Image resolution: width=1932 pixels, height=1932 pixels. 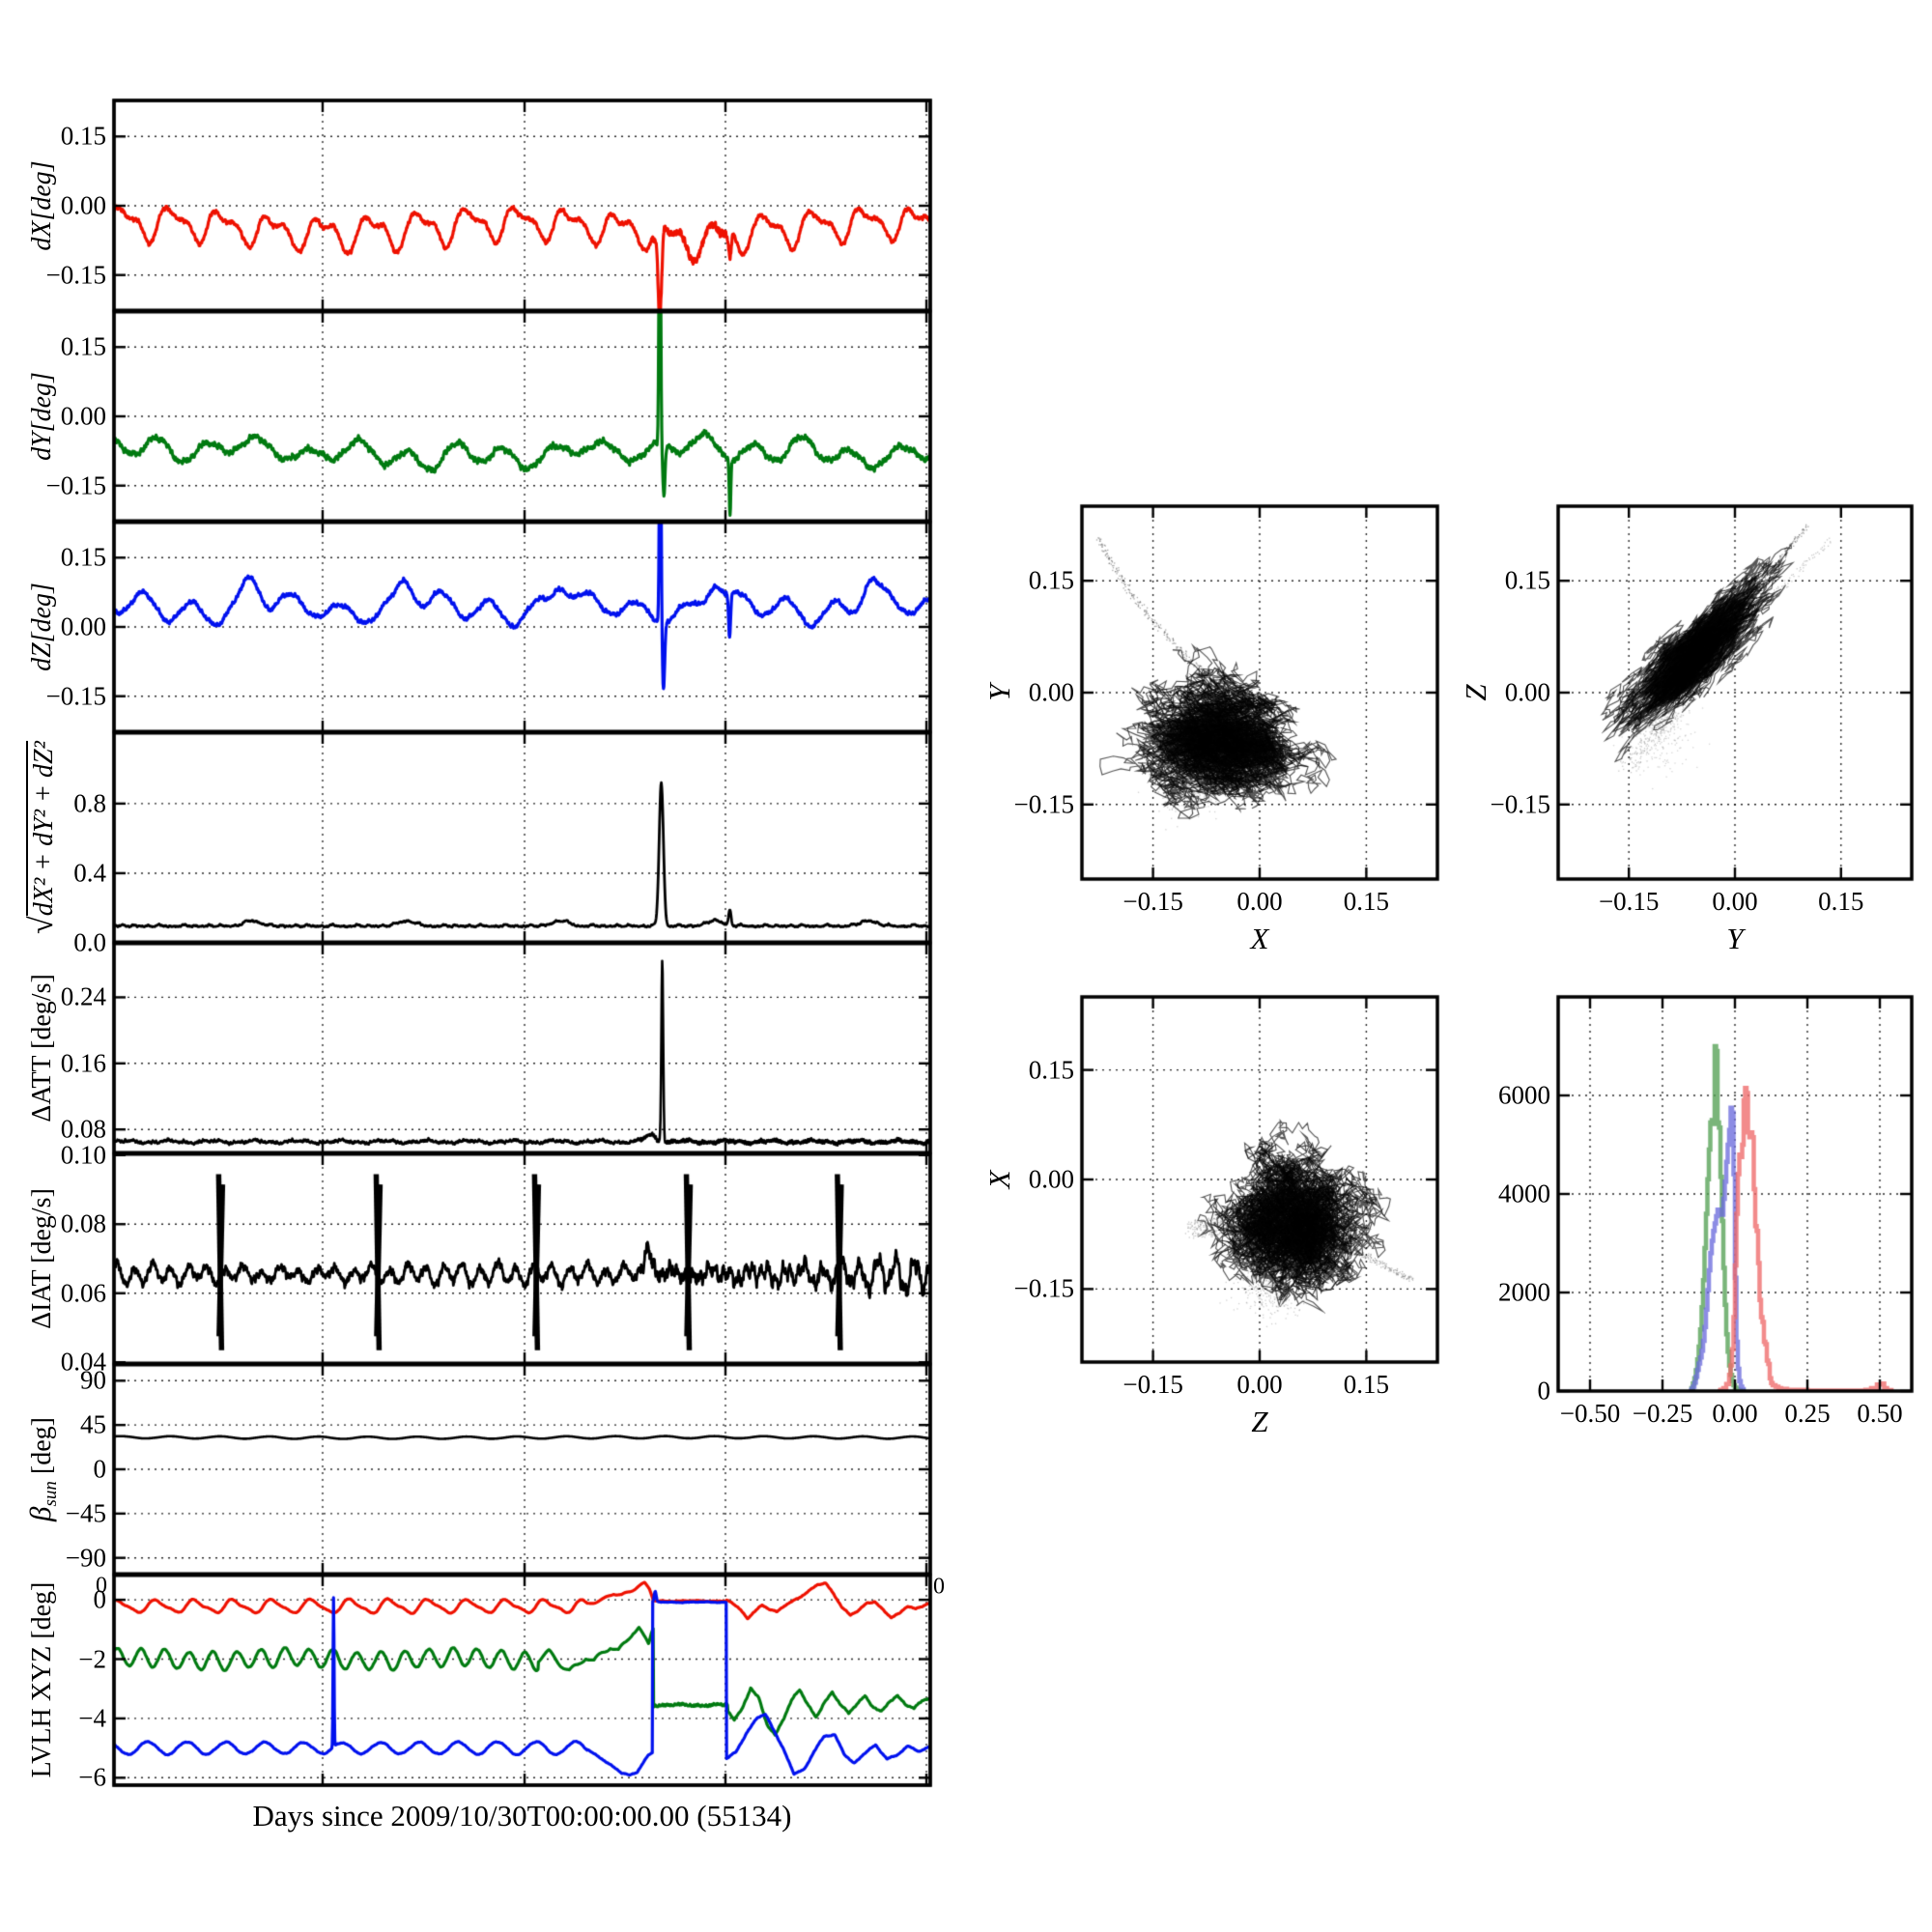 What do you see at coordinates (1880, 1413) in the screenshot?
I see `hist-xtick: 0.50` at bounding box center [1880, 1413].